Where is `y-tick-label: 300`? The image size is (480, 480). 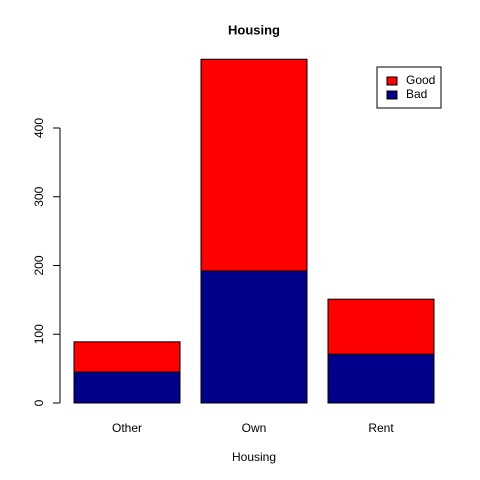 y-tick-label: 300 is located at coordinates (39, 196).